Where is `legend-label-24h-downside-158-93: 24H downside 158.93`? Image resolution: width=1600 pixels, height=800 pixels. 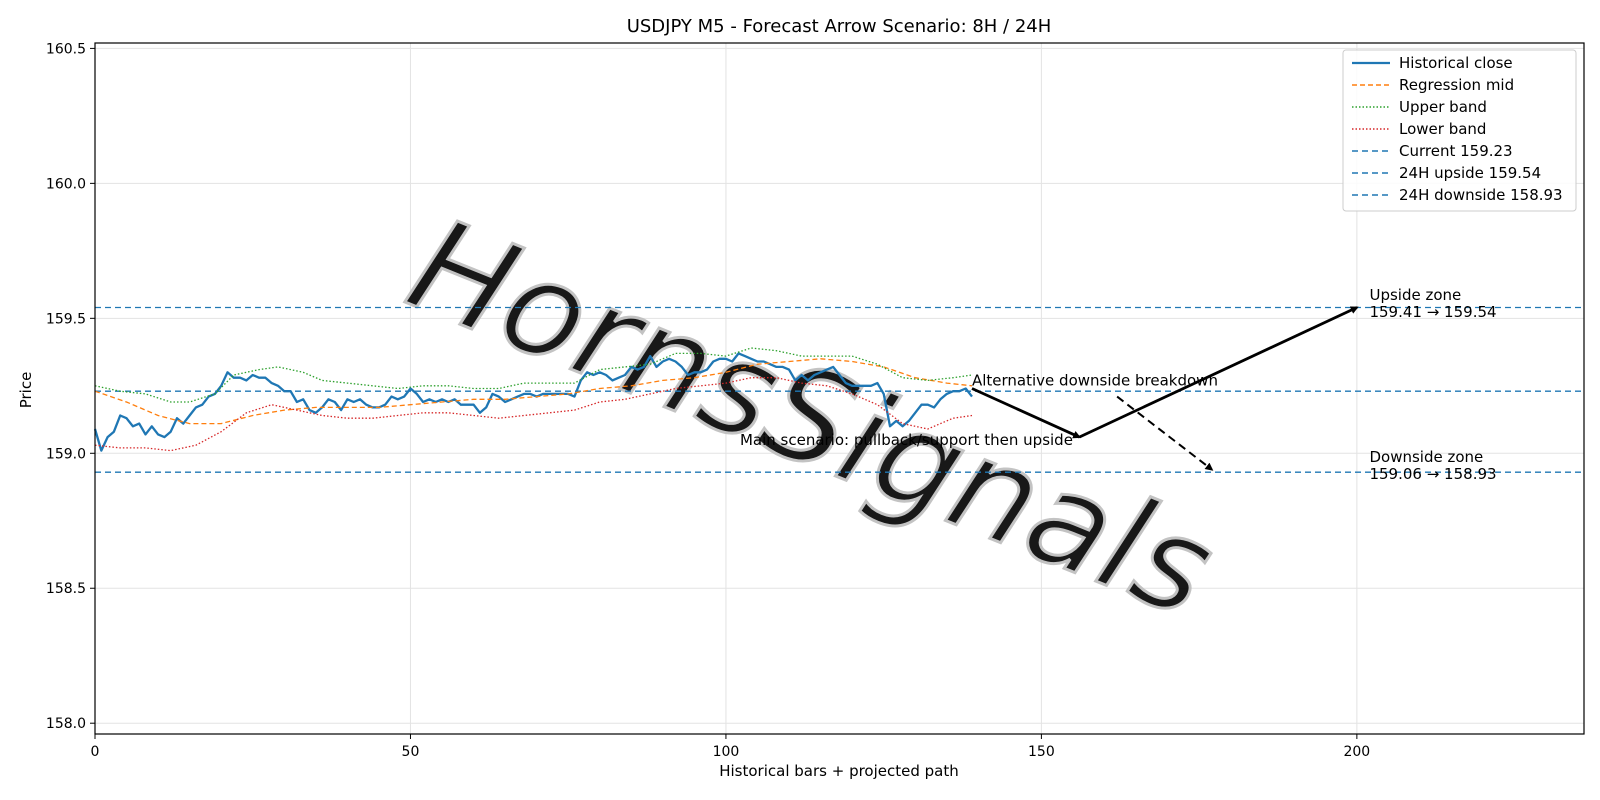
legend-label-24h-downside-158-93: 24H downside 158.93 is located at coordinates (1481, 195).